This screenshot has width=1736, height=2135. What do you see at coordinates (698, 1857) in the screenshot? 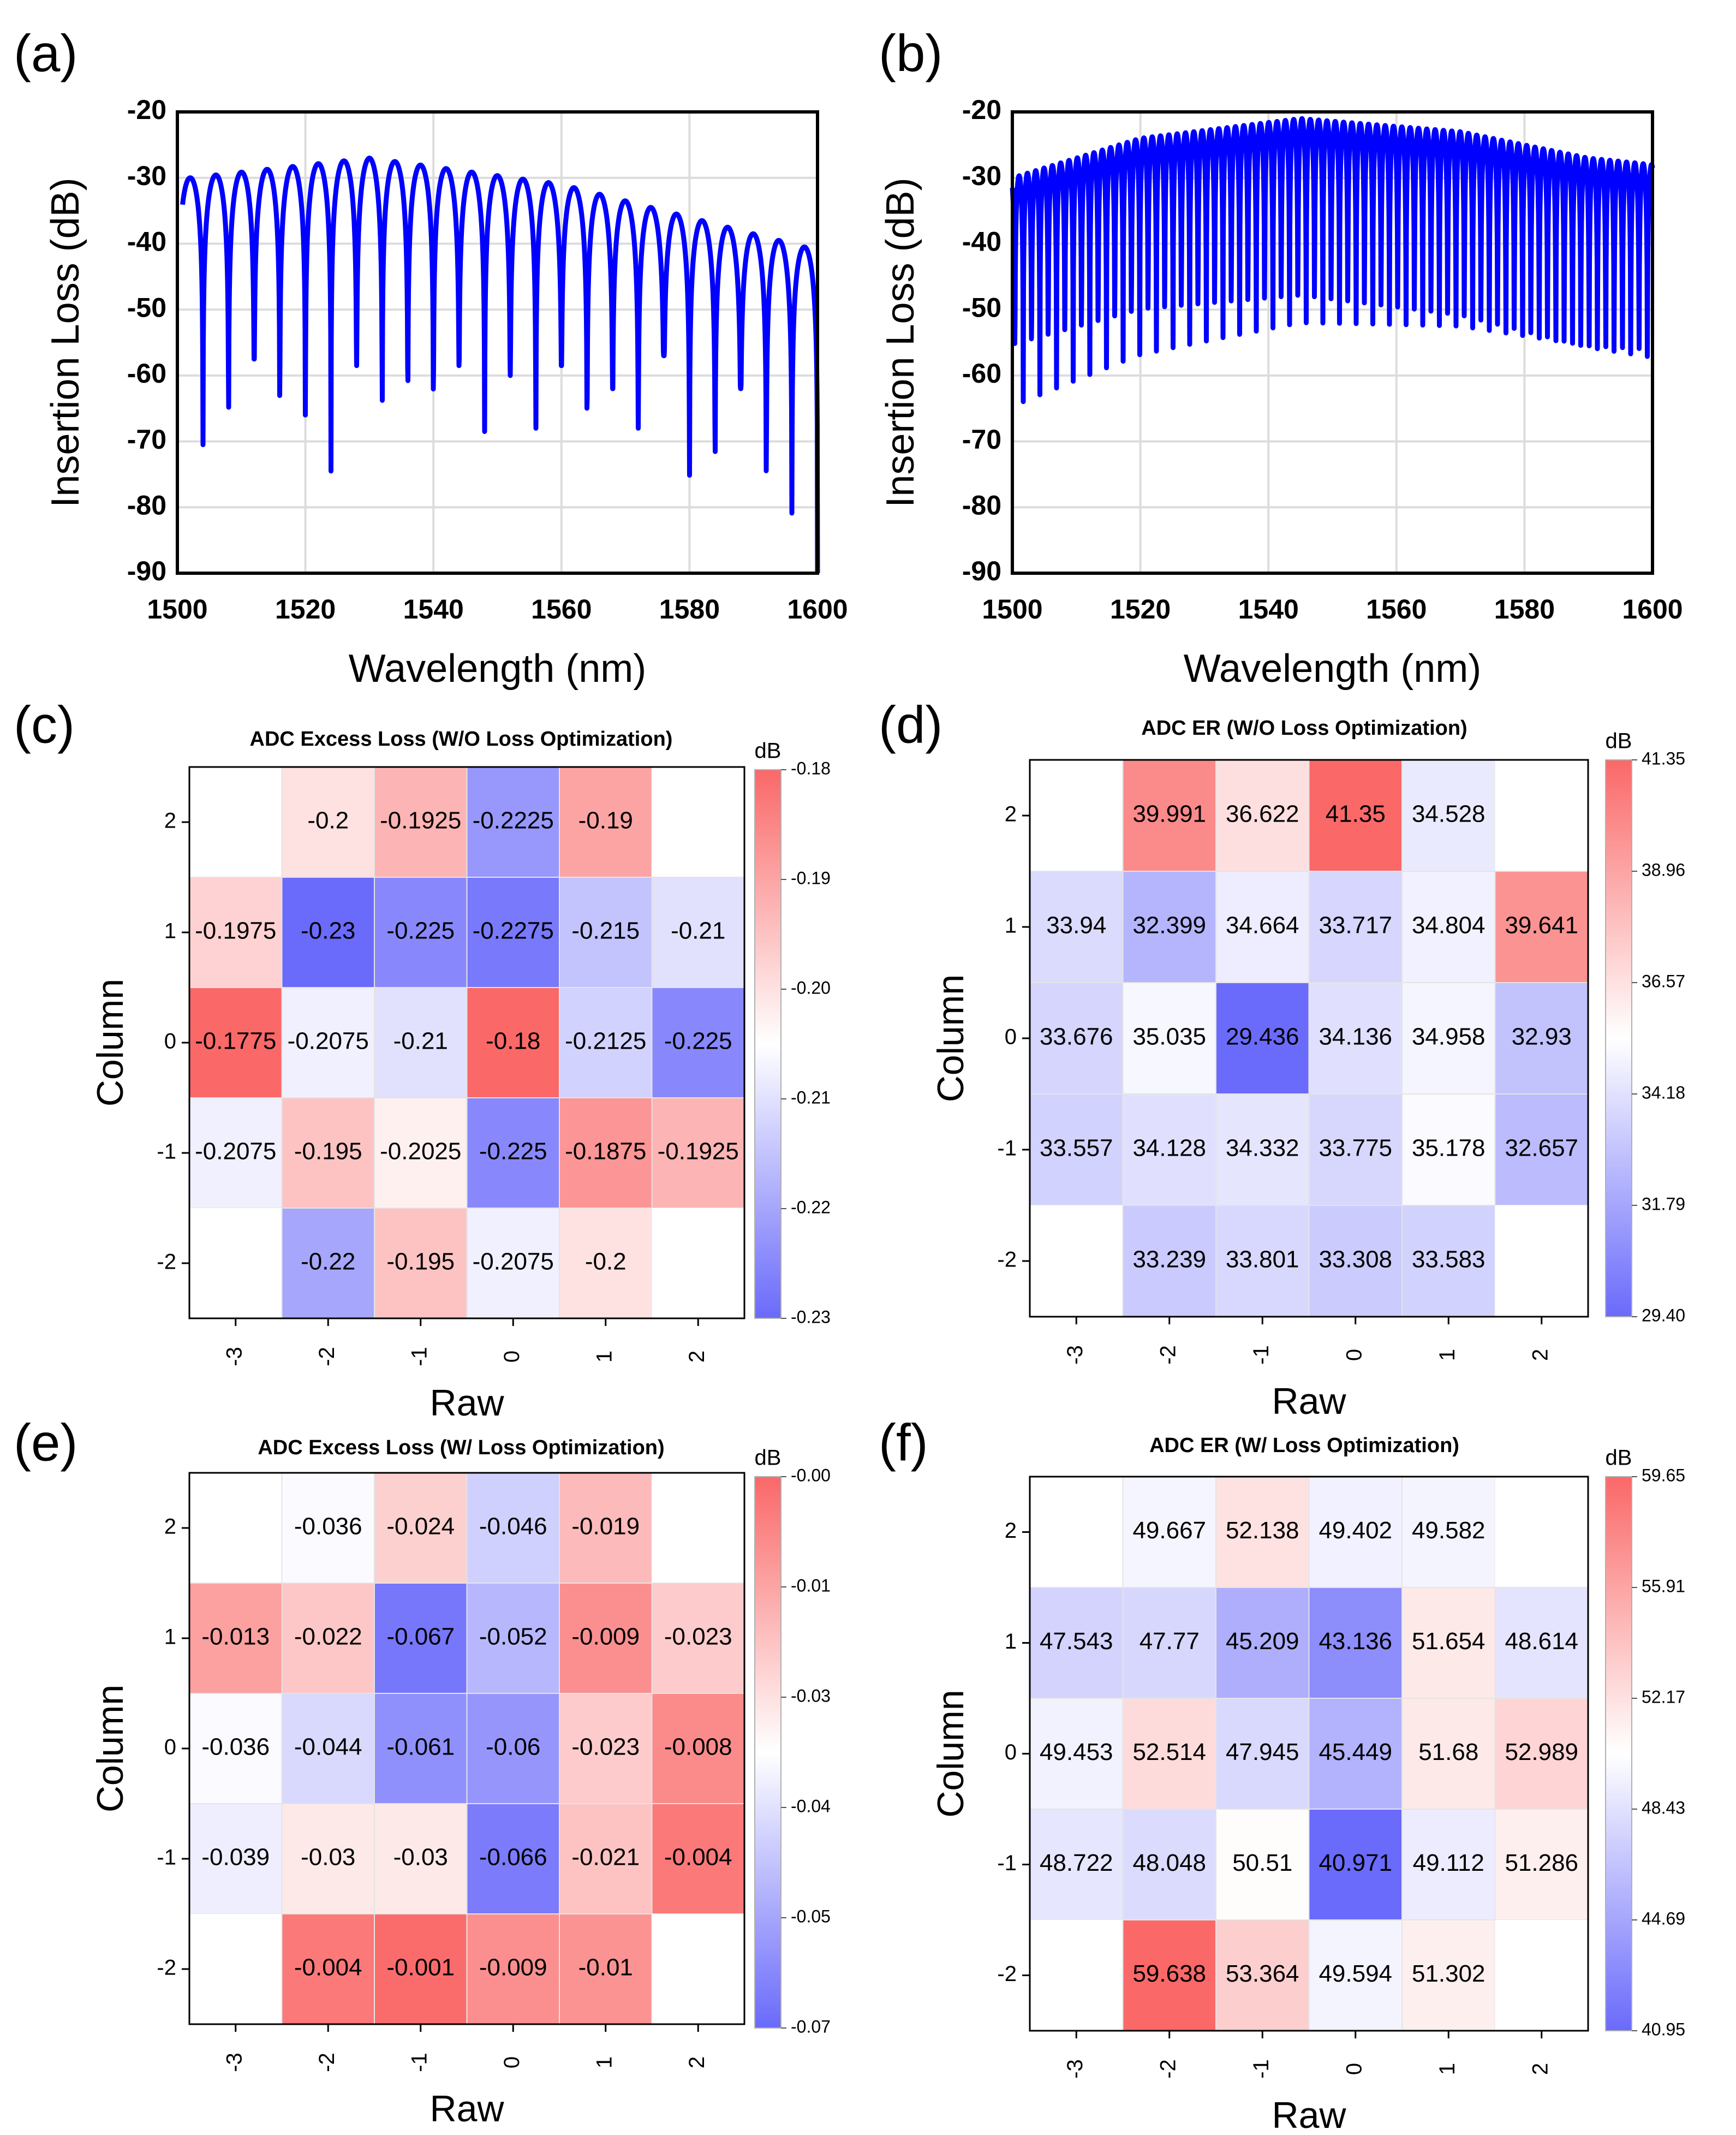
I see `cell-value-label: -0.004` at bounding box center [698, 1857].